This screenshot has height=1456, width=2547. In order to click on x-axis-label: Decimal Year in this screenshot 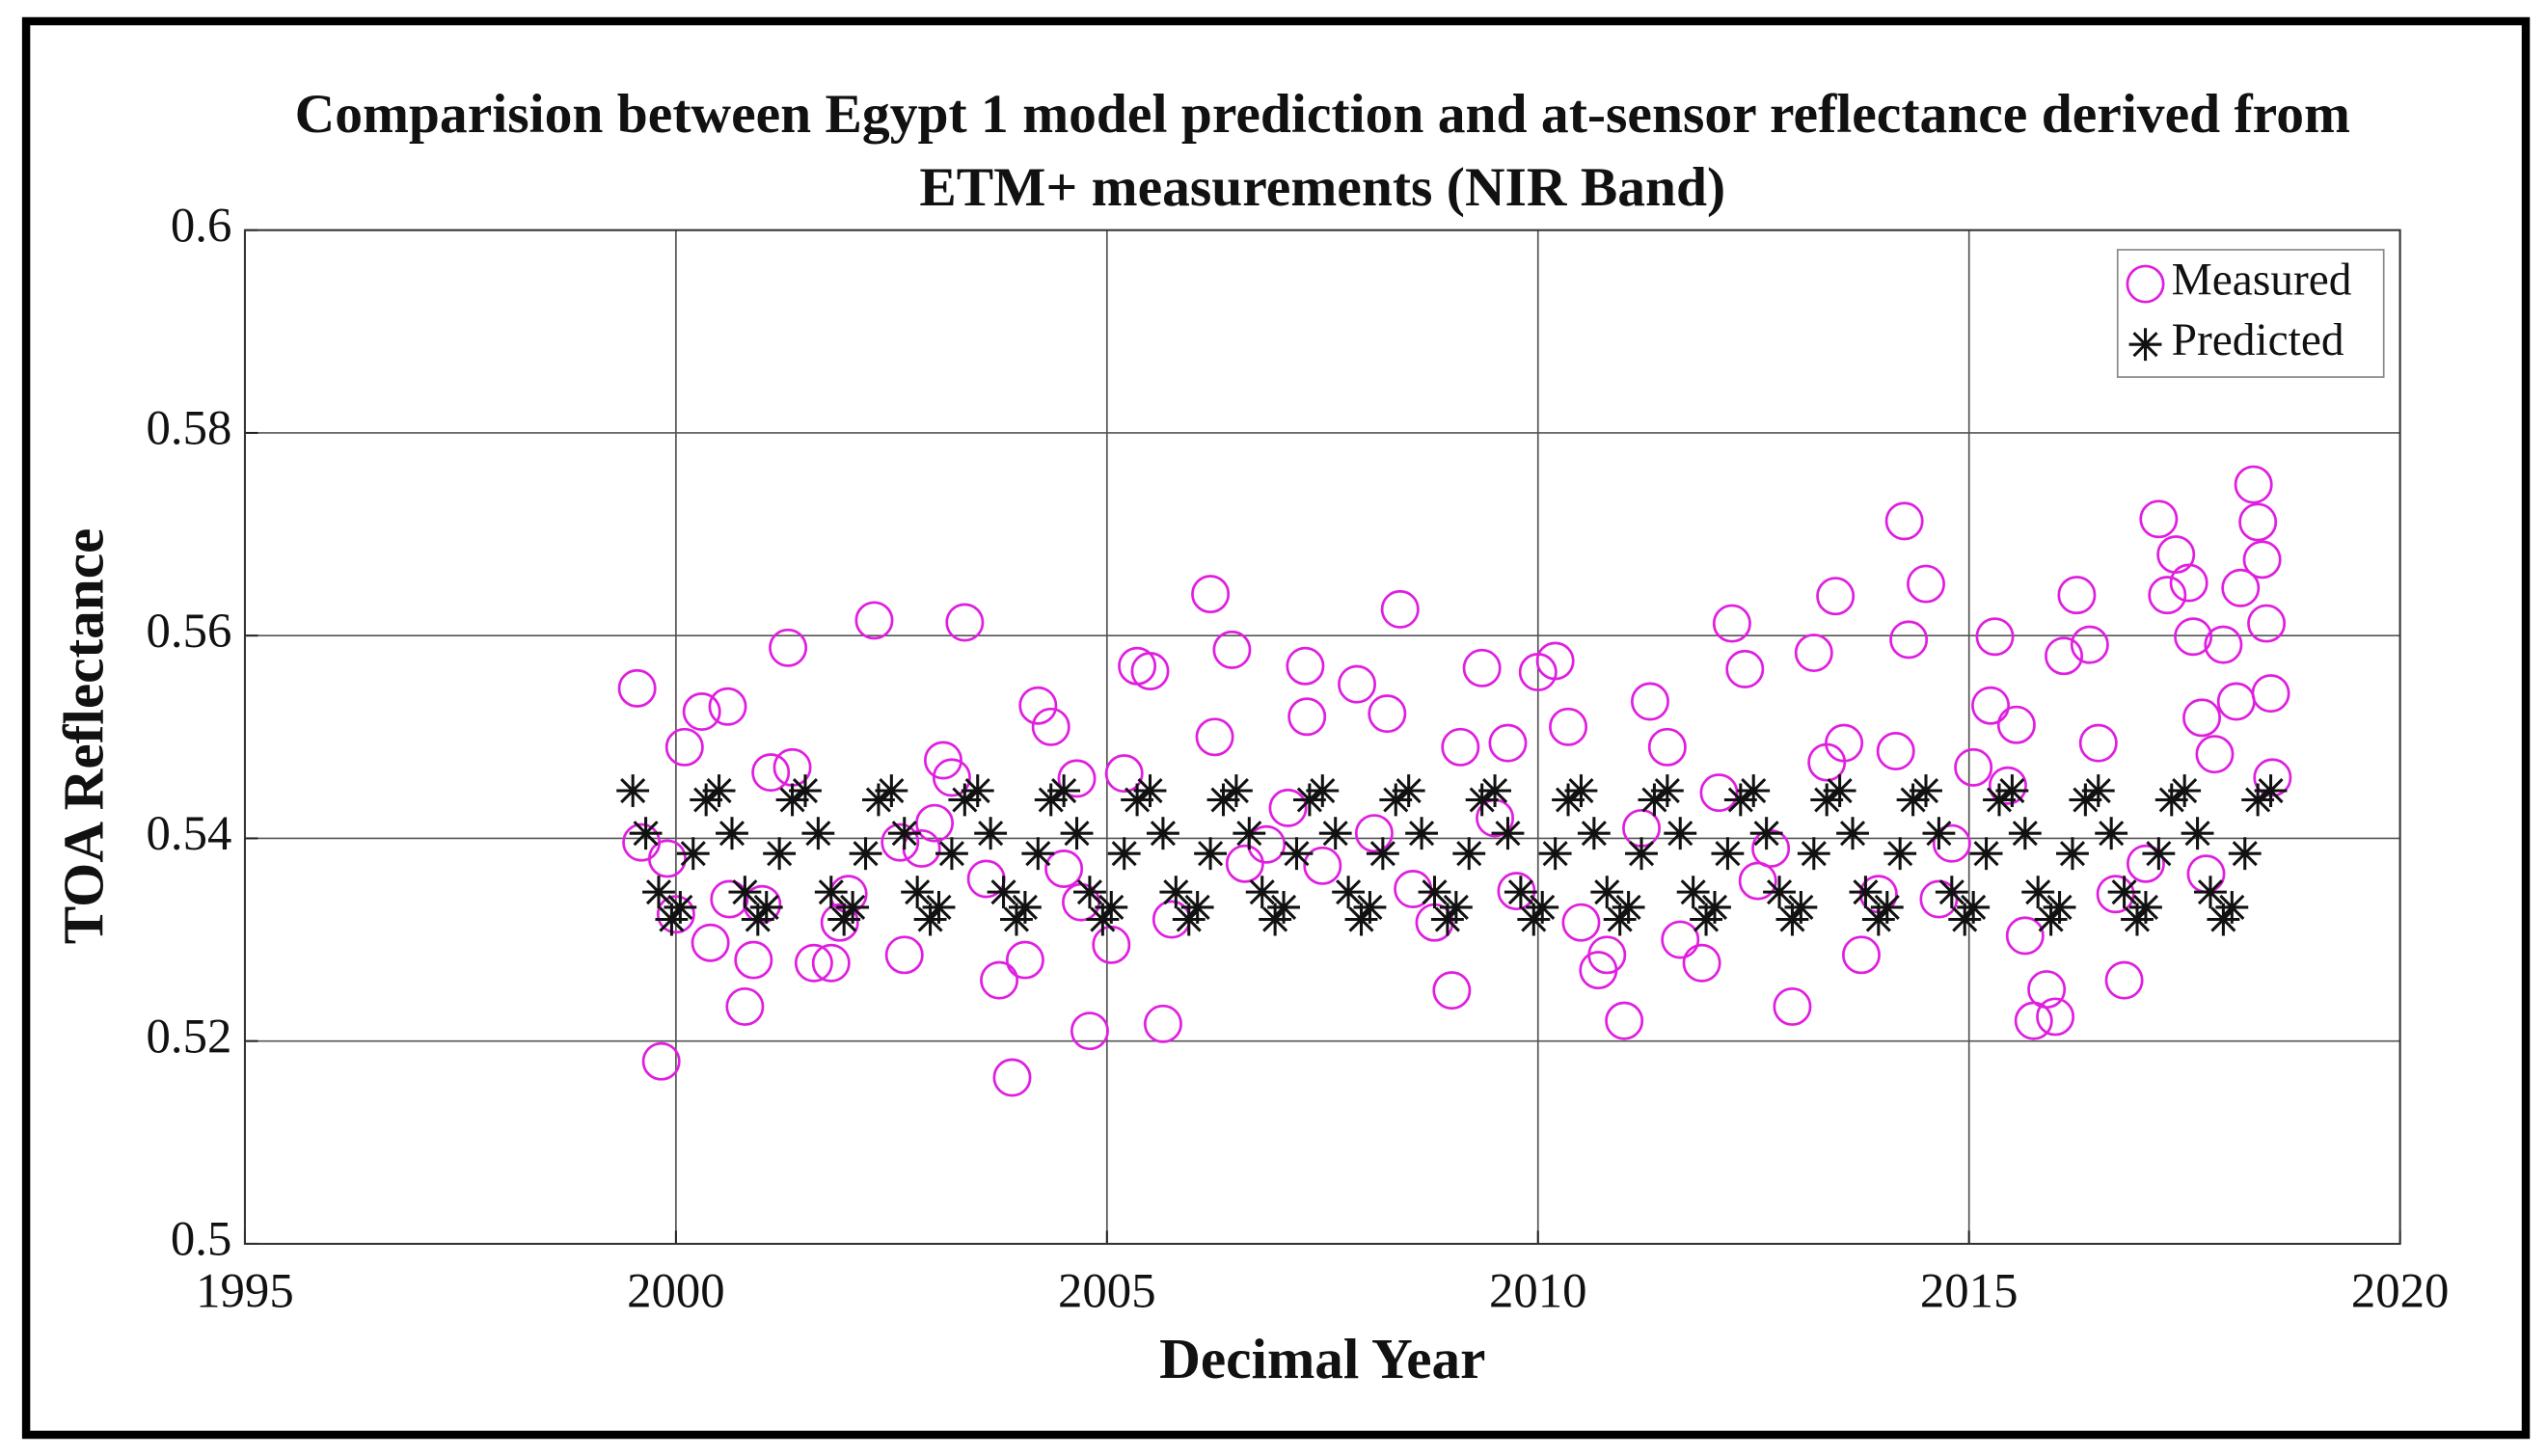, I will do `click(1322, 1358)`.